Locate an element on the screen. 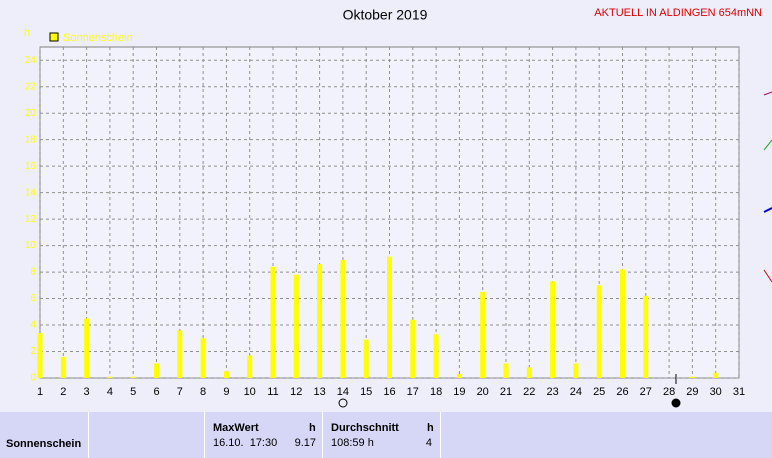 Image resolution: width=772 pixels, height=458 pixels. x-tick-label: 23 is located at coordinates (552, 392).